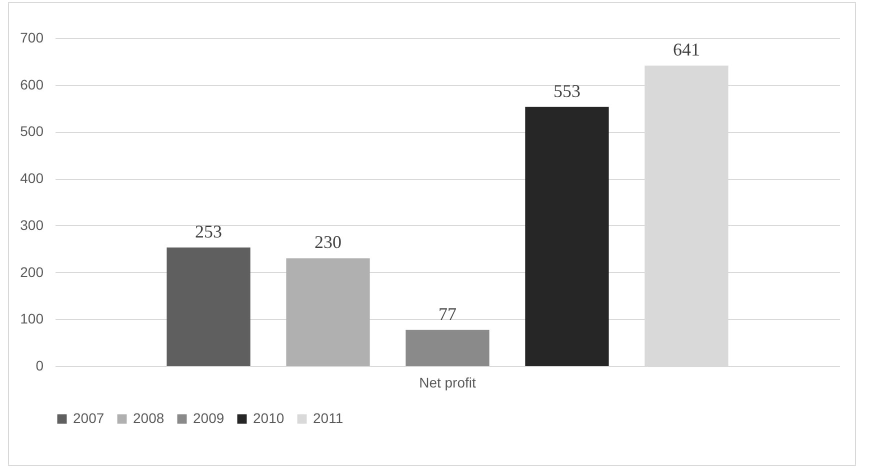 This screenshot has width=869, height=472. I want to click on legend-label: 2007, so click(88, 418).